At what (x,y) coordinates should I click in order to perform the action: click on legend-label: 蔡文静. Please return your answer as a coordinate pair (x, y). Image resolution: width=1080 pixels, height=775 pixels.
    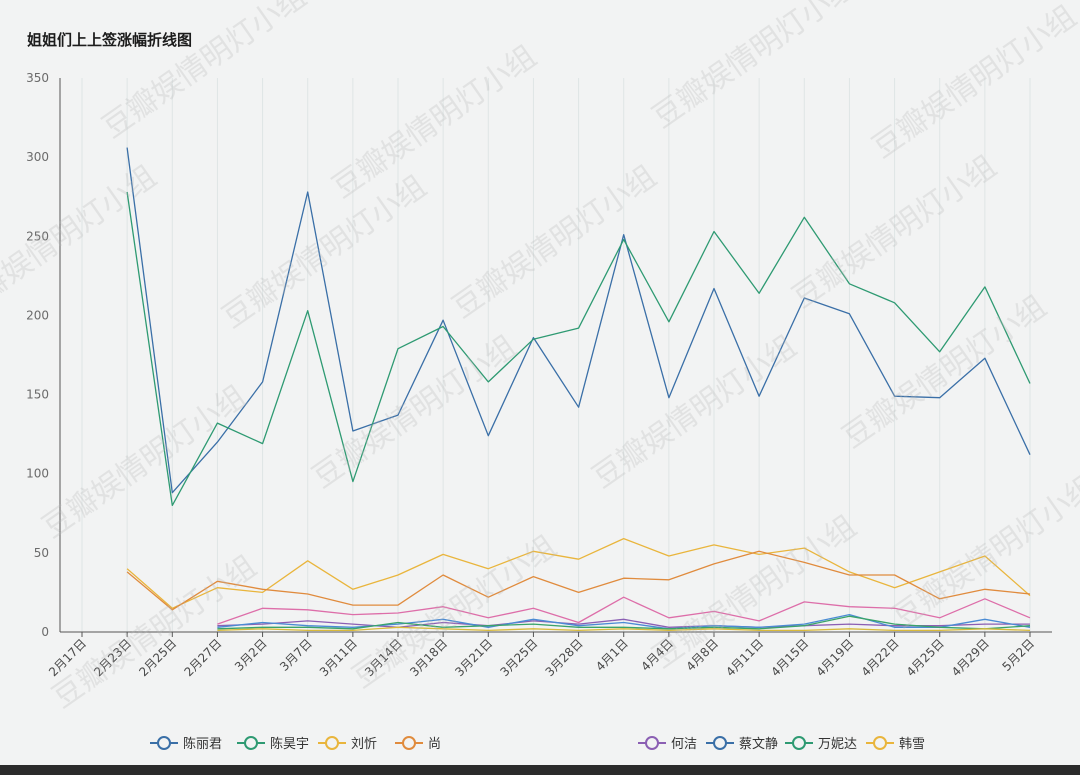
    Looking at the image, I should click on (758, 744).